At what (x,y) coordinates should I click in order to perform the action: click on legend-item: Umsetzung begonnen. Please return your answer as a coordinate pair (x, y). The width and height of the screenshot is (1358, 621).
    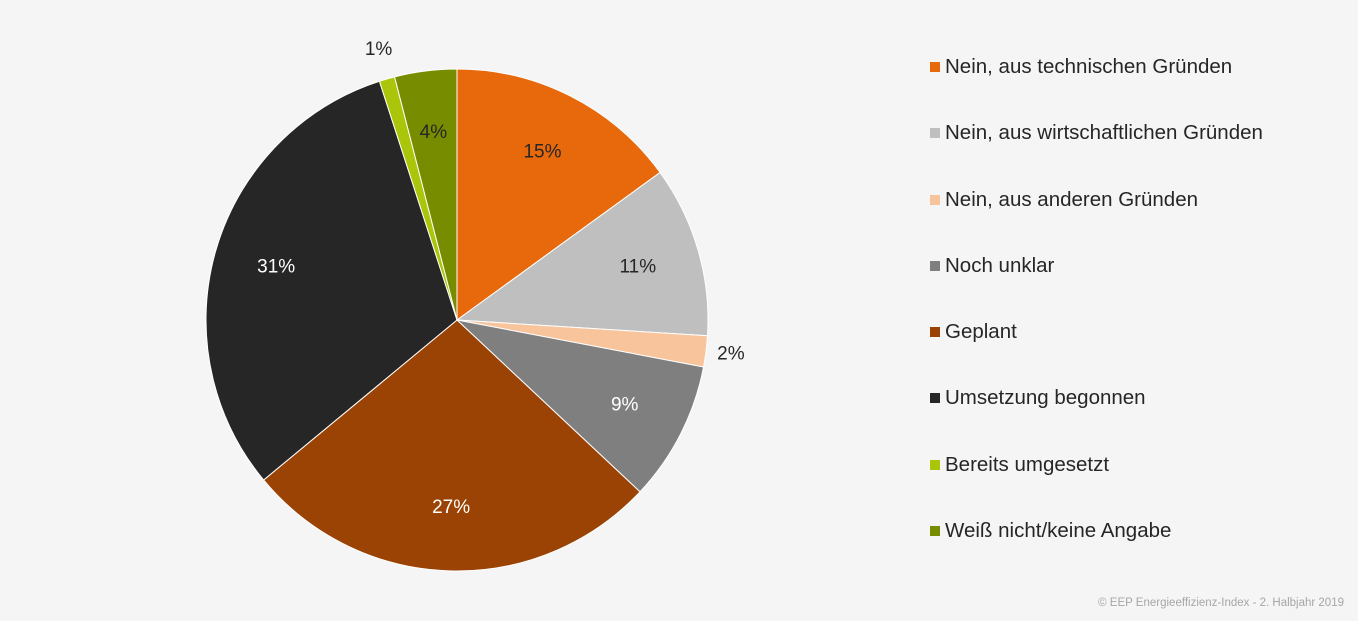
    Looking at the image, I should click on (1096, 415).